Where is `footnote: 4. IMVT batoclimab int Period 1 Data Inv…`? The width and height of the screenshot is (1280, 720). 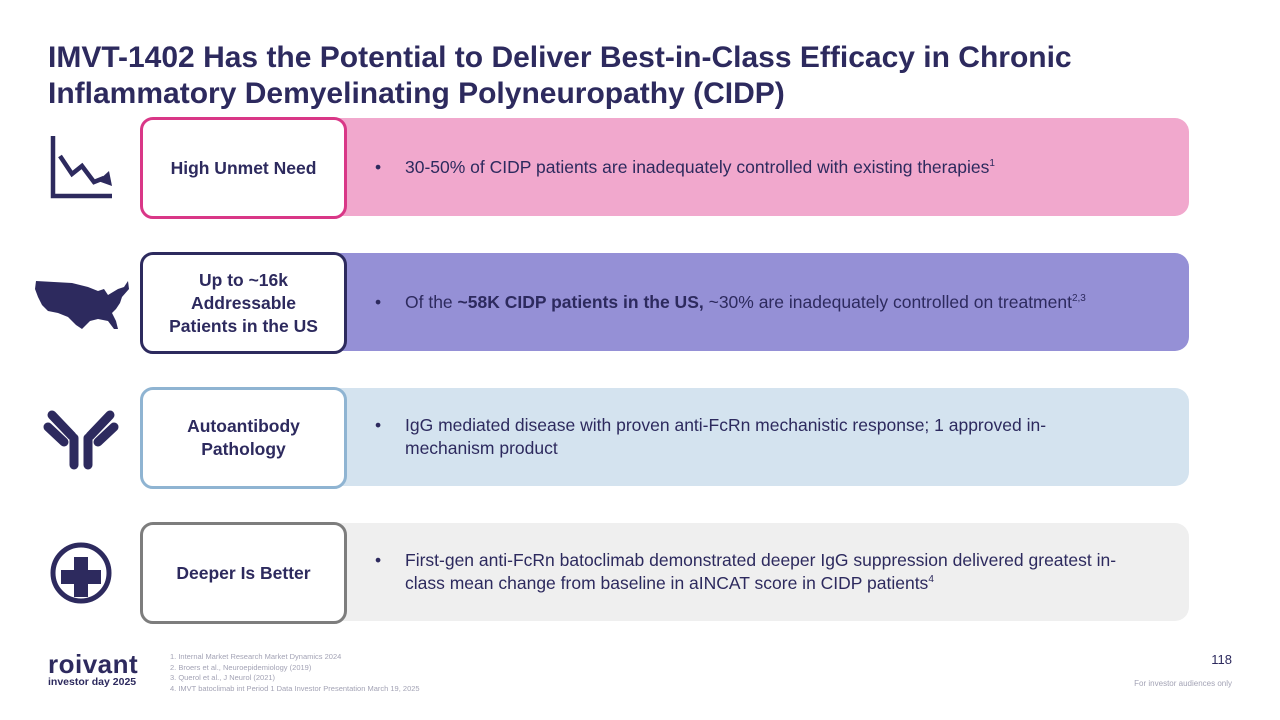 footnote: 4. IMVT batoclimab int Period 1 Data Inv… is located at coordinates (295, 688).